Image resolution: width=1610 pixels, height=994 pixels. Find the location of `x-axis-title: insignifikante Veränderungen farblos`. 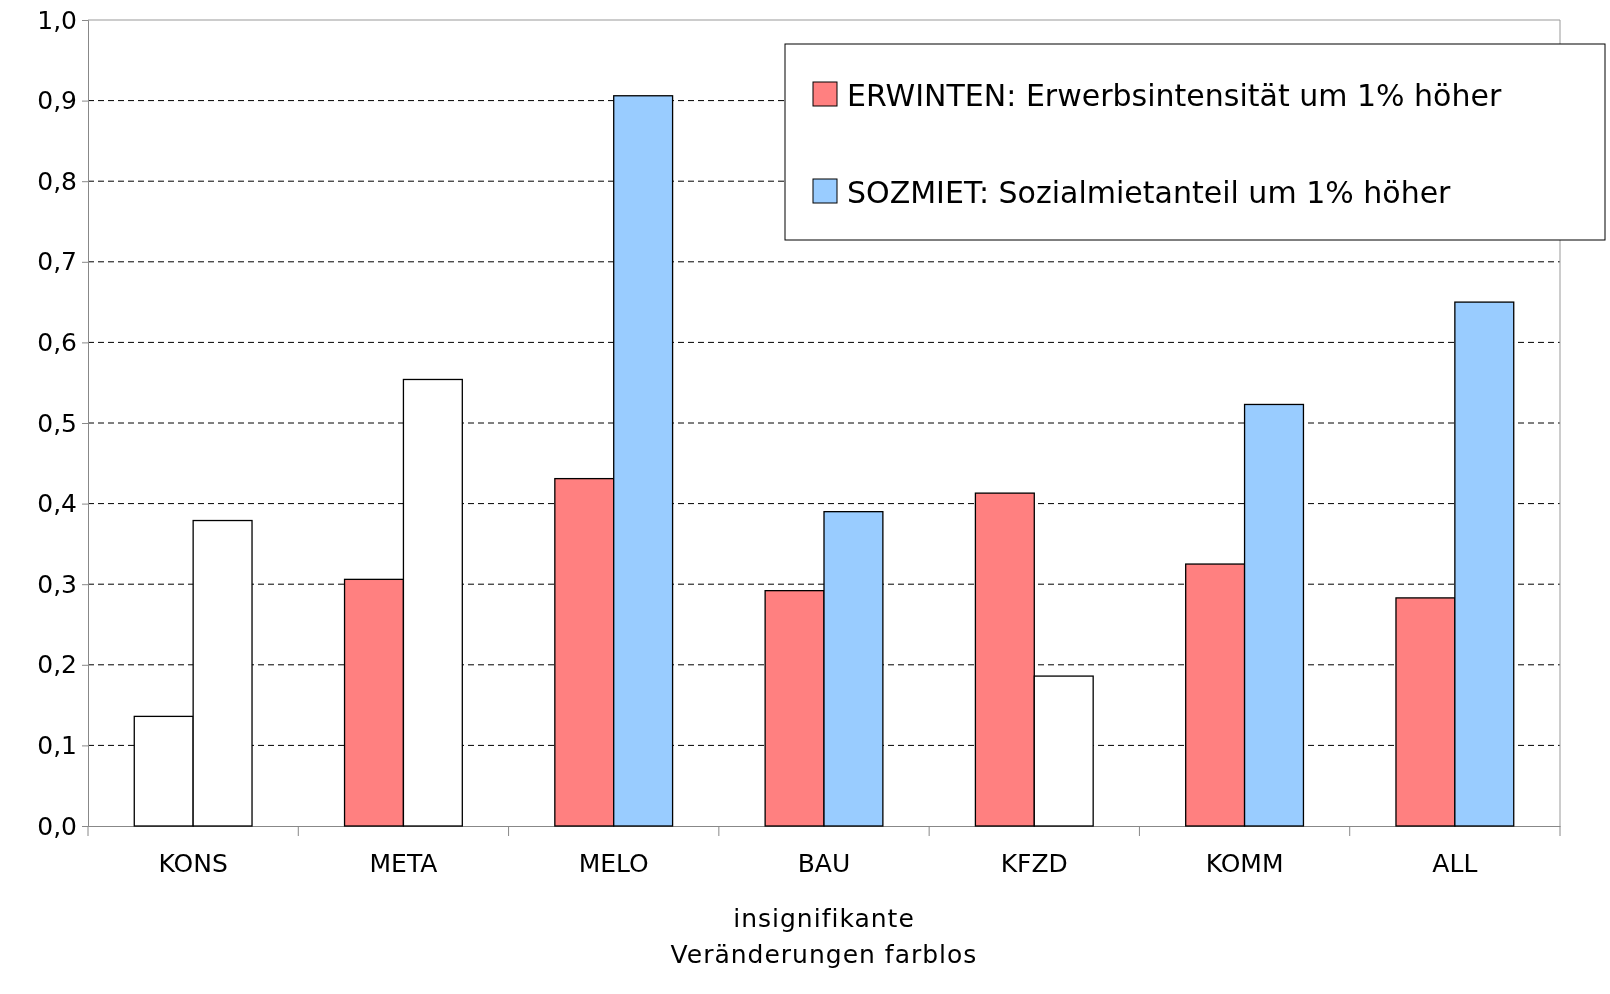

x-axis-title: insignifikante Veränderungen farblos is located at coordinates (824, 936).